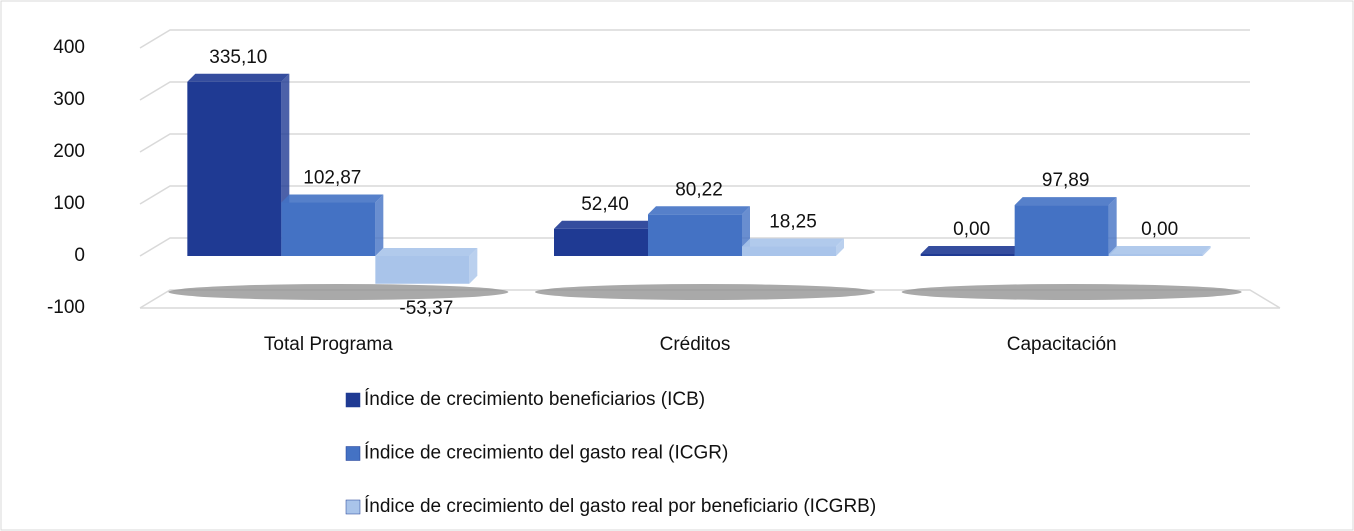  I want to click on y-tick-label: 100, so click(69, 203).